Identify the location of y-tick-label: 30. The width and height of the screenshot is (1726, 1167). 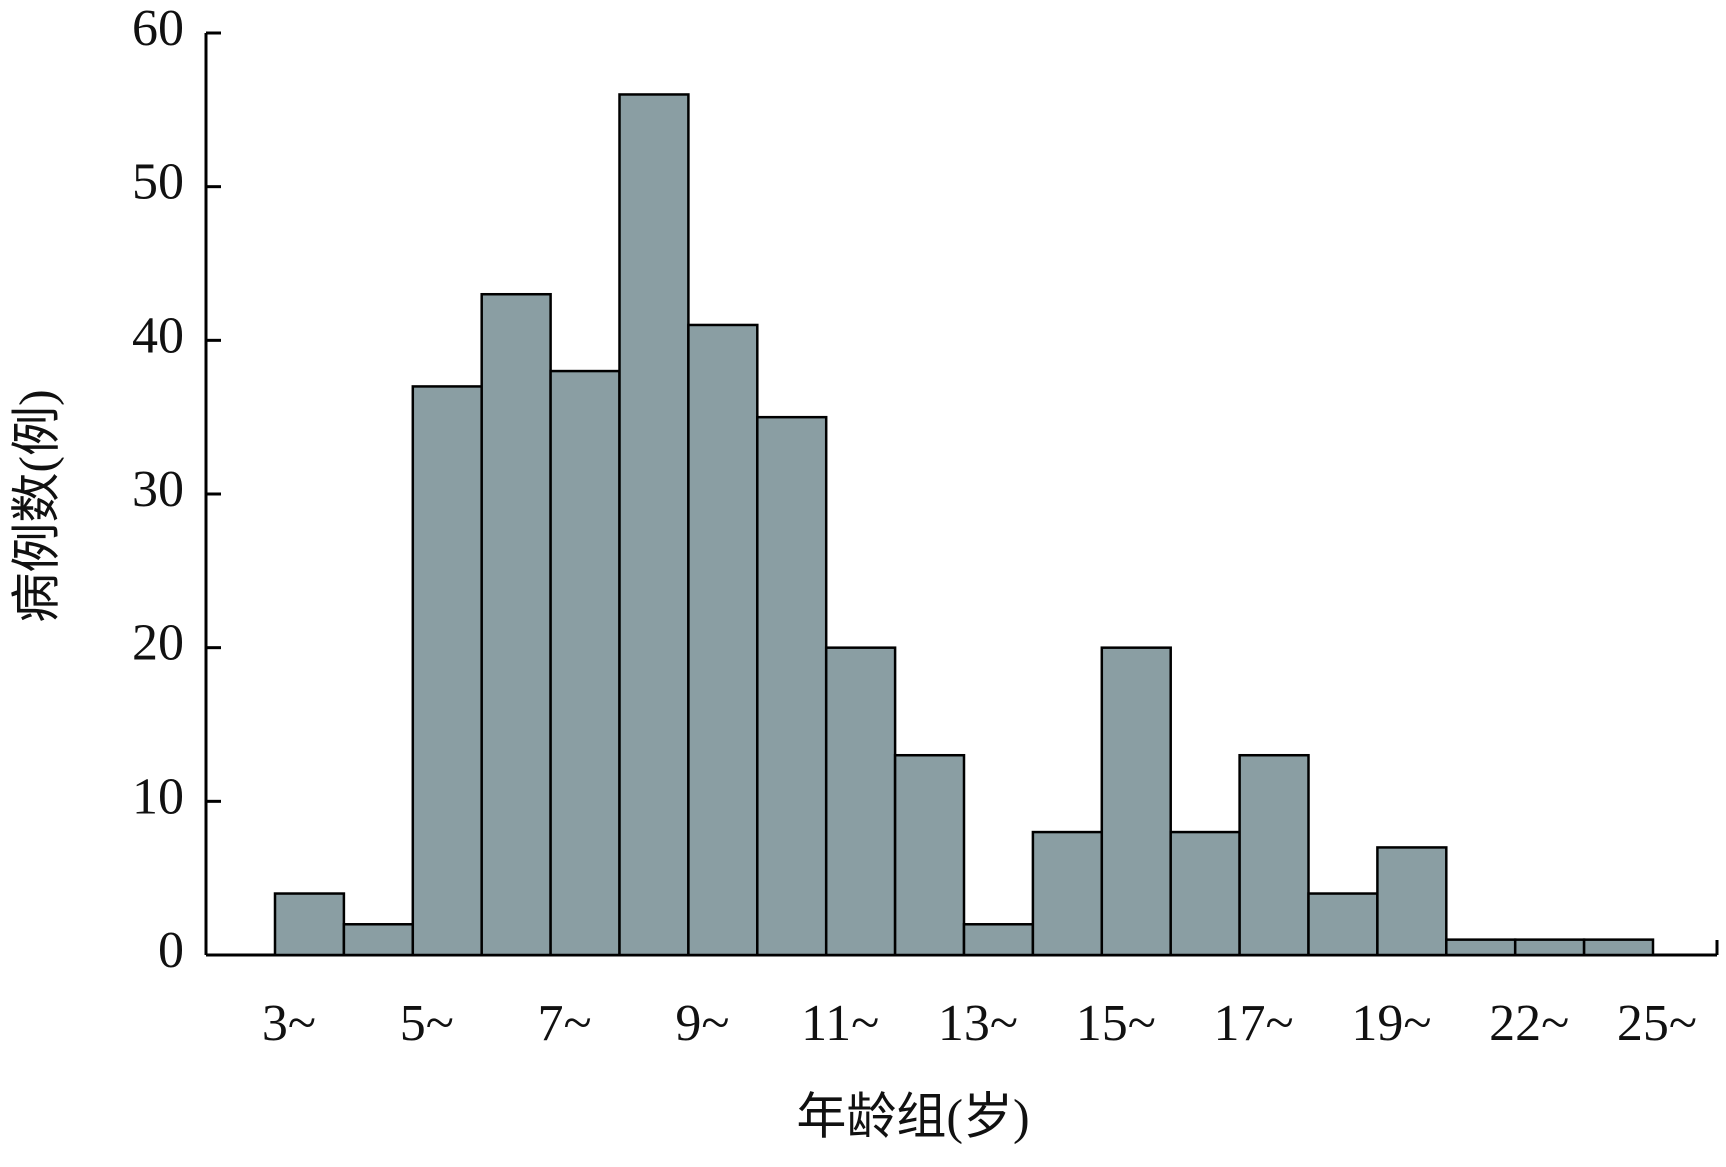
(158, 489).